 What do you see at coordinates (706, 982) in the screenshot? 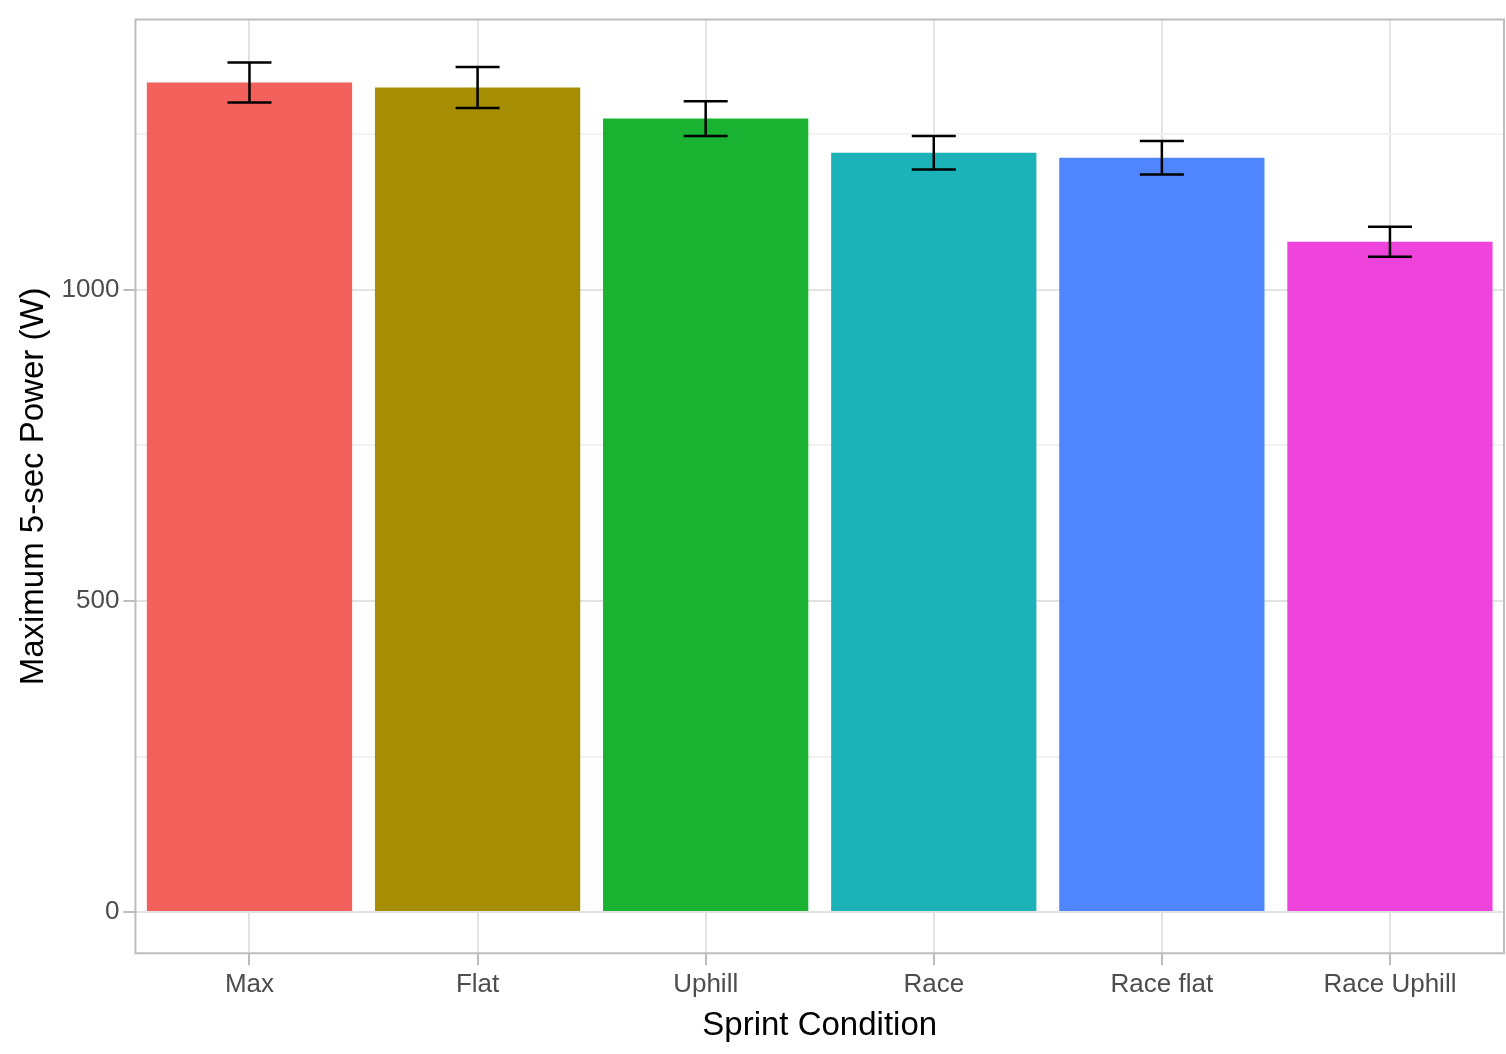
I see `x-tick-label: Uphill` at bounding box center [706, 982].